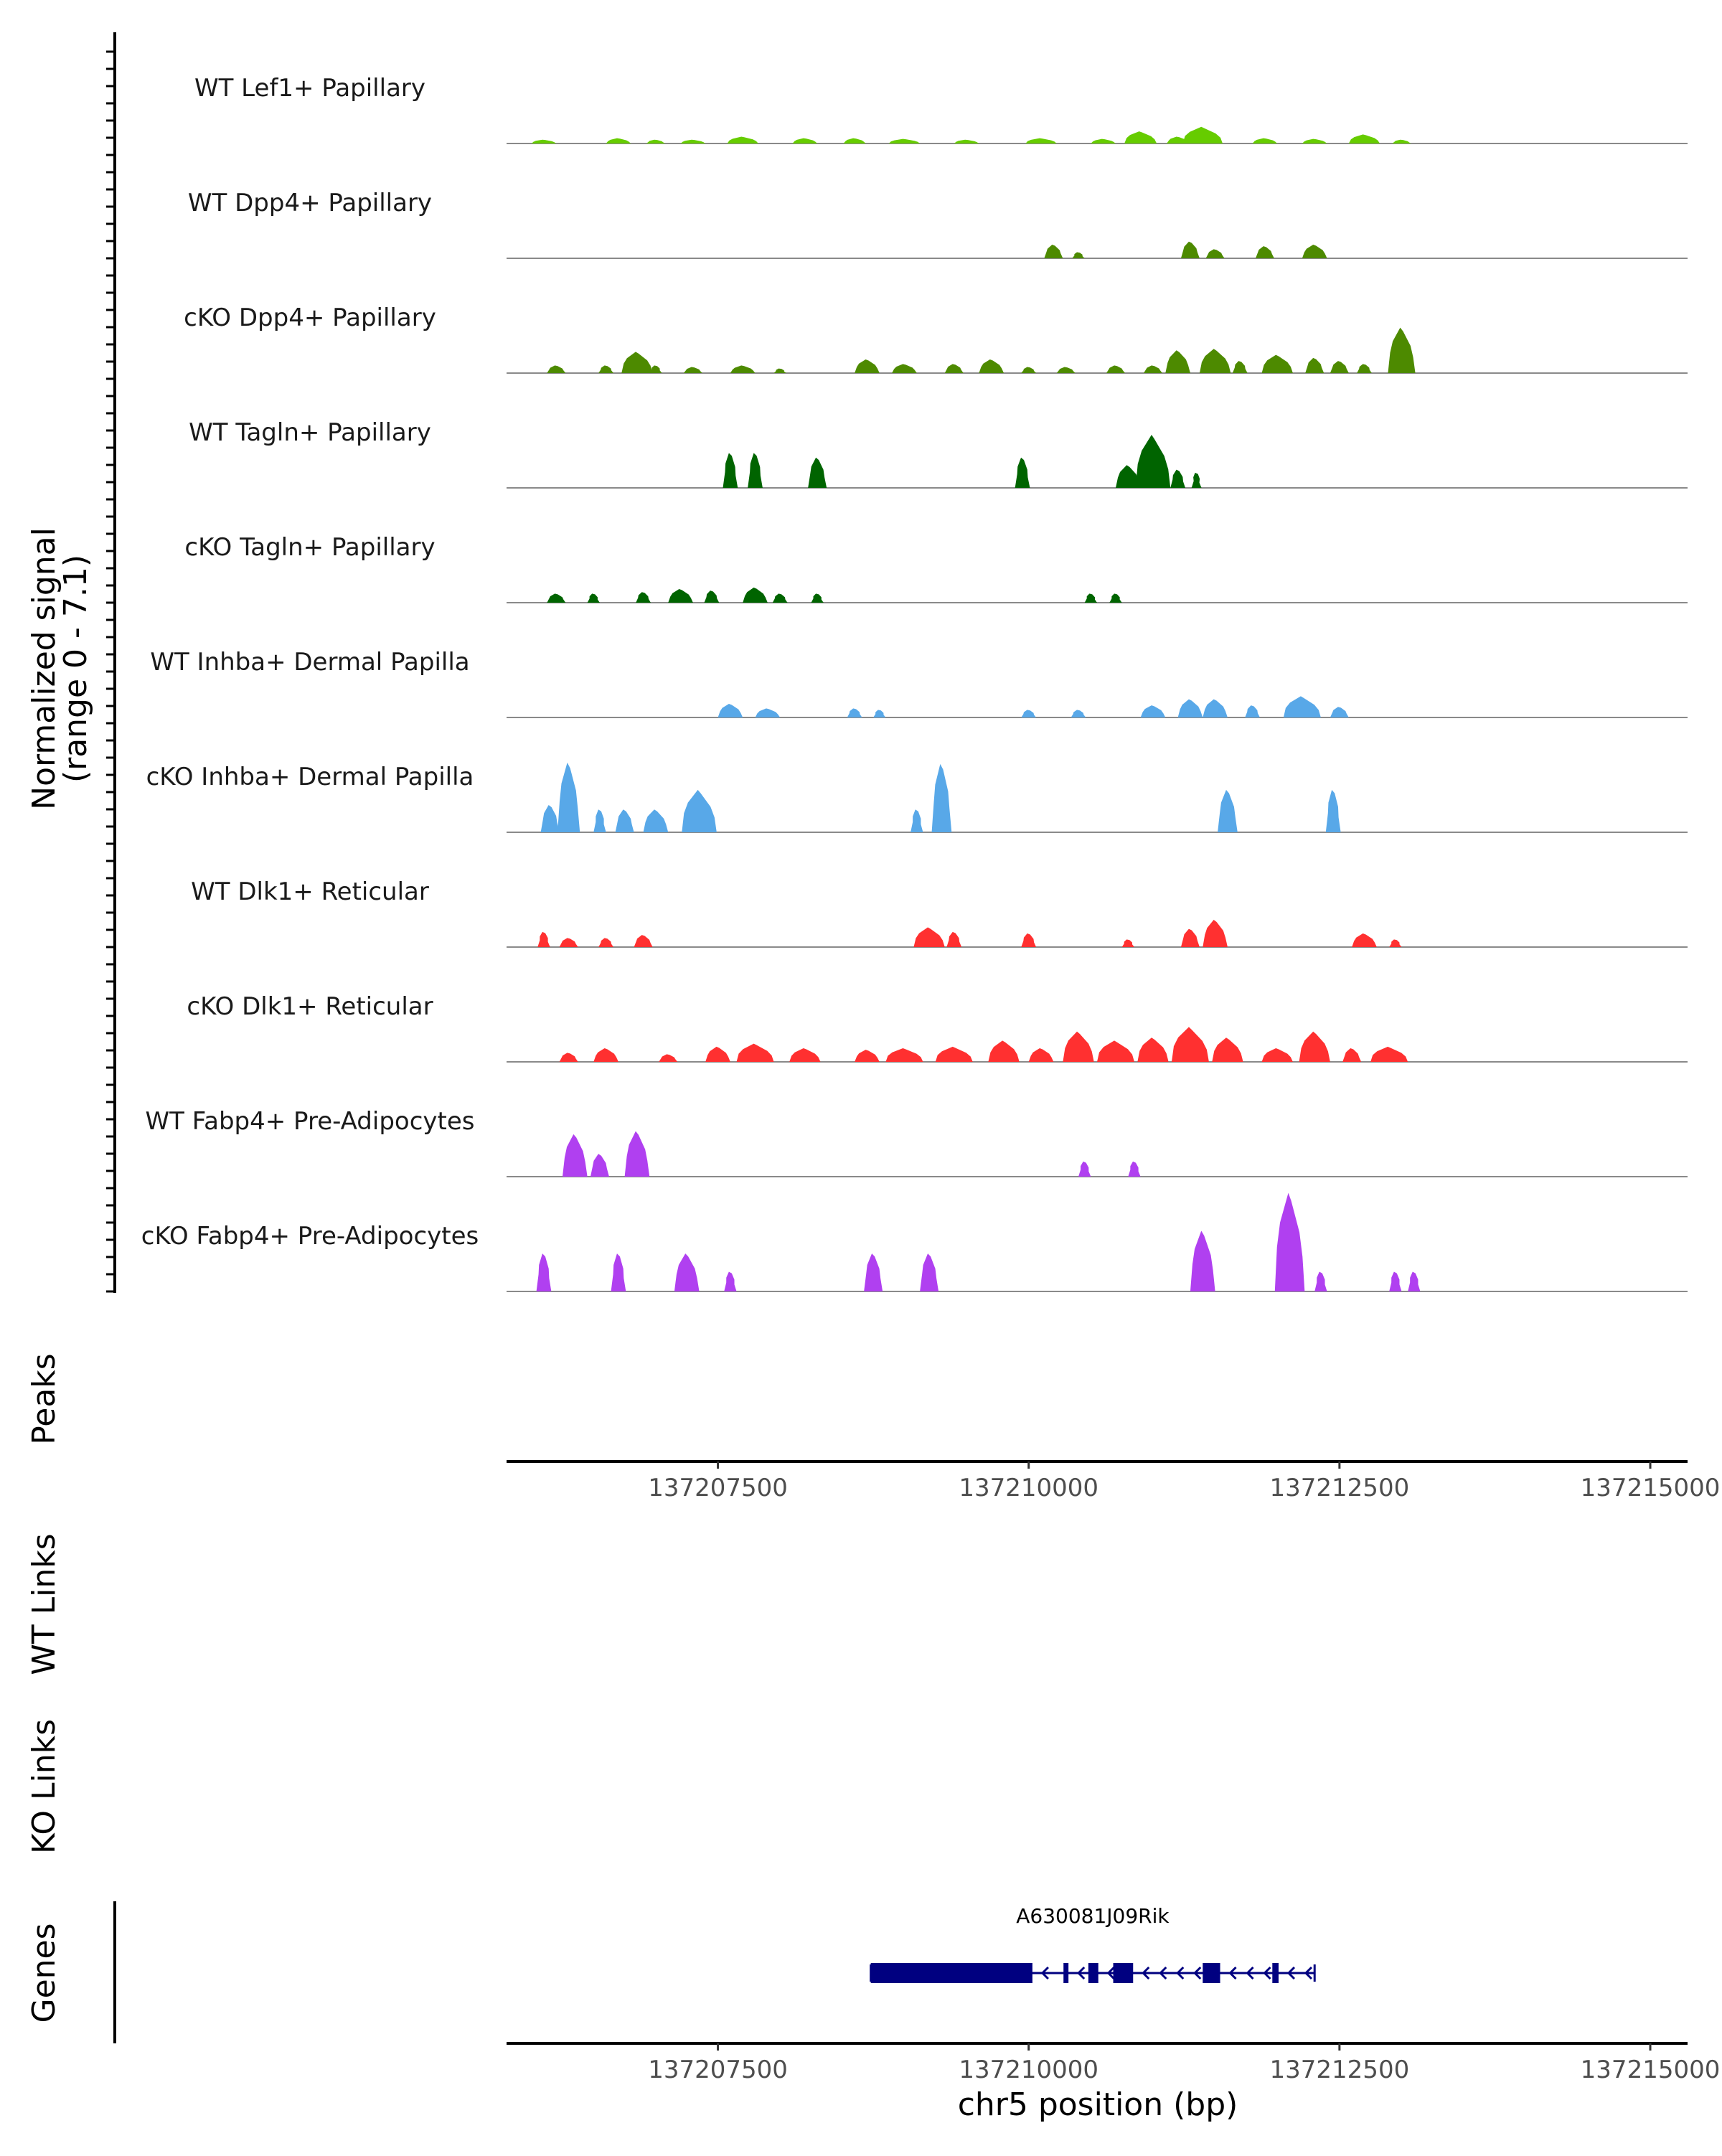  What do you see at coordinates (44, 1786) in the screenshot?
I see `ko-links-track-label: KO Links` at bounding box center [44, 1786].